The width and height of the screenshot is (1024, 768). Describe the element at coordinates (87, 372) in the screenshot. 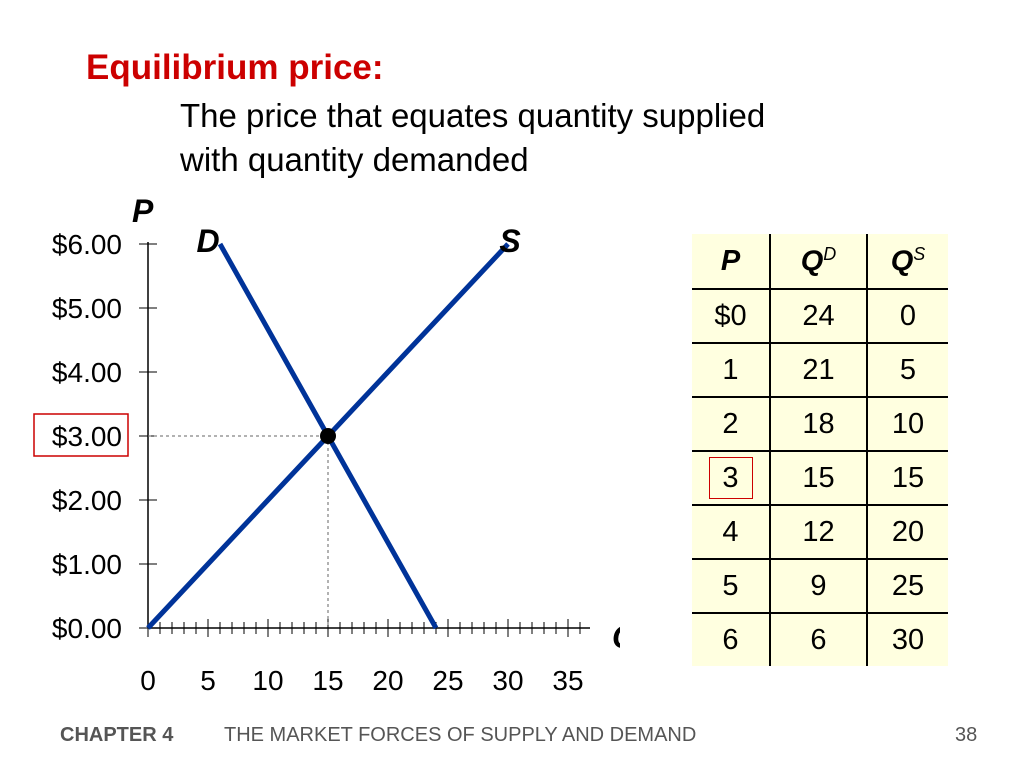

I see `y-tick-label: $4.00` at that location.